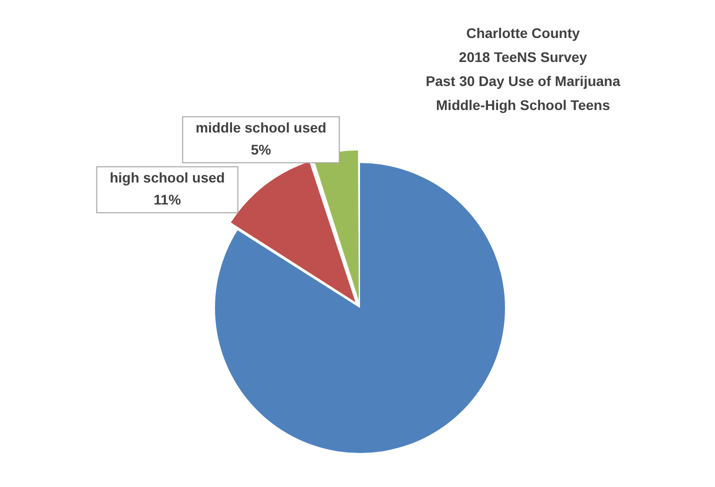  Describe the element at coordinates (523, 68) in the screenshot. I see `chart-title: Charlotte County 2018 TeeNS Survey Past 30 Day Use of Marijuana Middle-High School Teens` at that location.